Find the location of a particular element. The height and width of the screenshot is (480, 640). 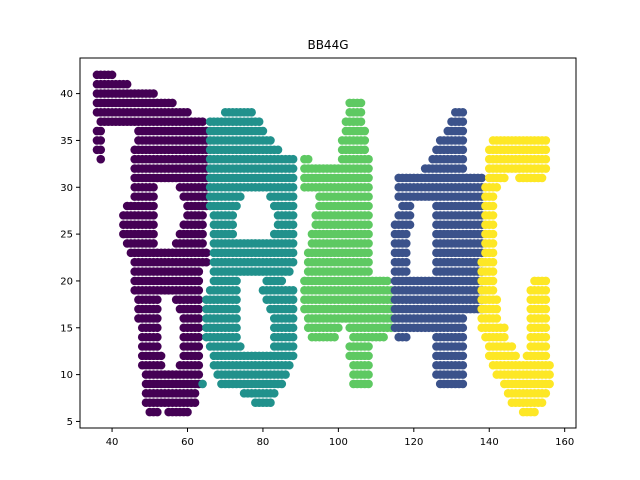

x-tick-label: 160 is located at coordinates (564, 442).